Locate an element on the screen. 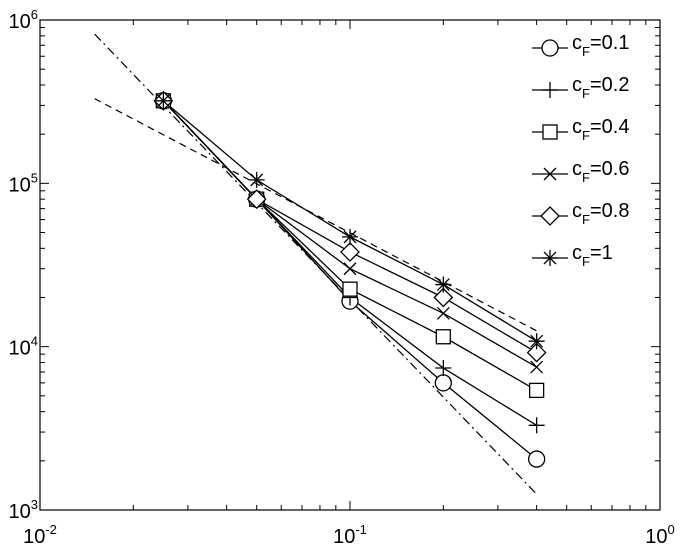 The image size is (685, 555). x-tick-label-2: 10⁻¹ is located at coordinates (350, 535).